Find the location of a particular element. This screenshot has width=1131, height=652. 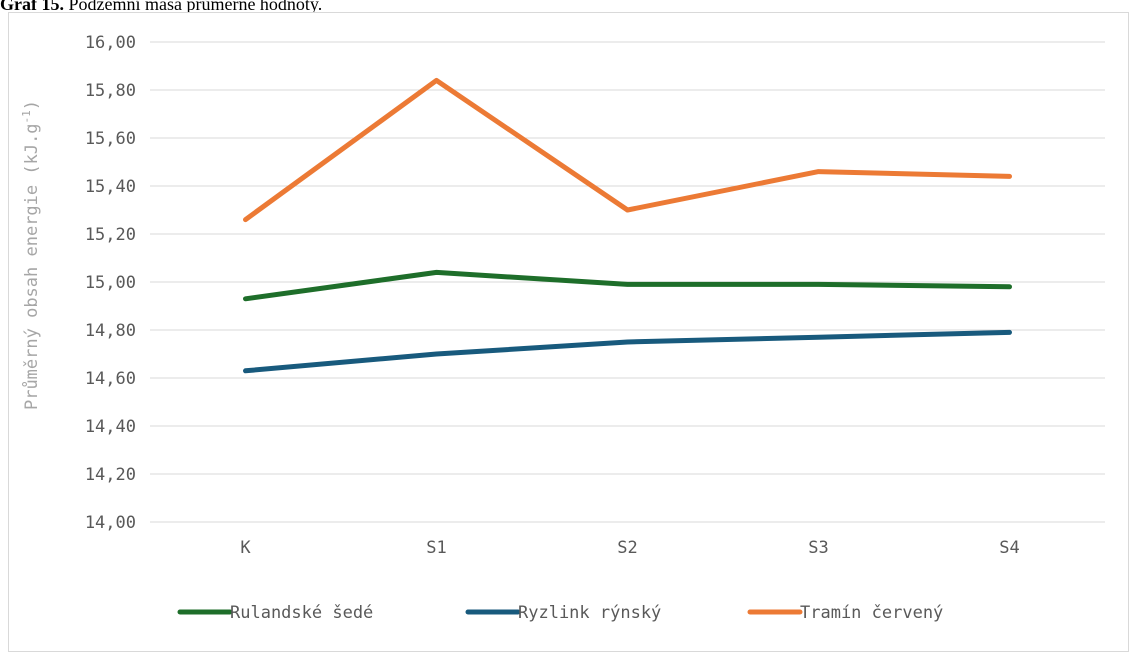

y-tick-label: 14,80 is located at coordinates (110, 331).